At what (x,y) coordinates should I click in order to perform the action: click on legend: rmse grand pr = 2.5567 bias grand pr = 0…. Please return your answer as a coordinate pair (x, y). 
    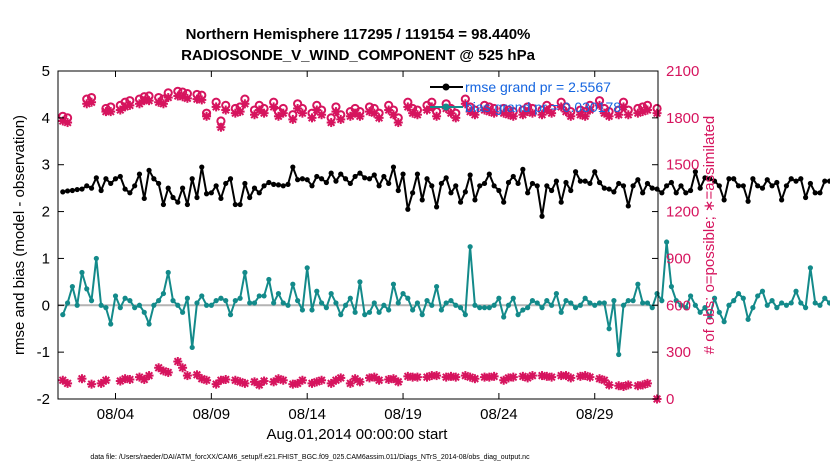
    Looking at the image, I should click on (525, 97).